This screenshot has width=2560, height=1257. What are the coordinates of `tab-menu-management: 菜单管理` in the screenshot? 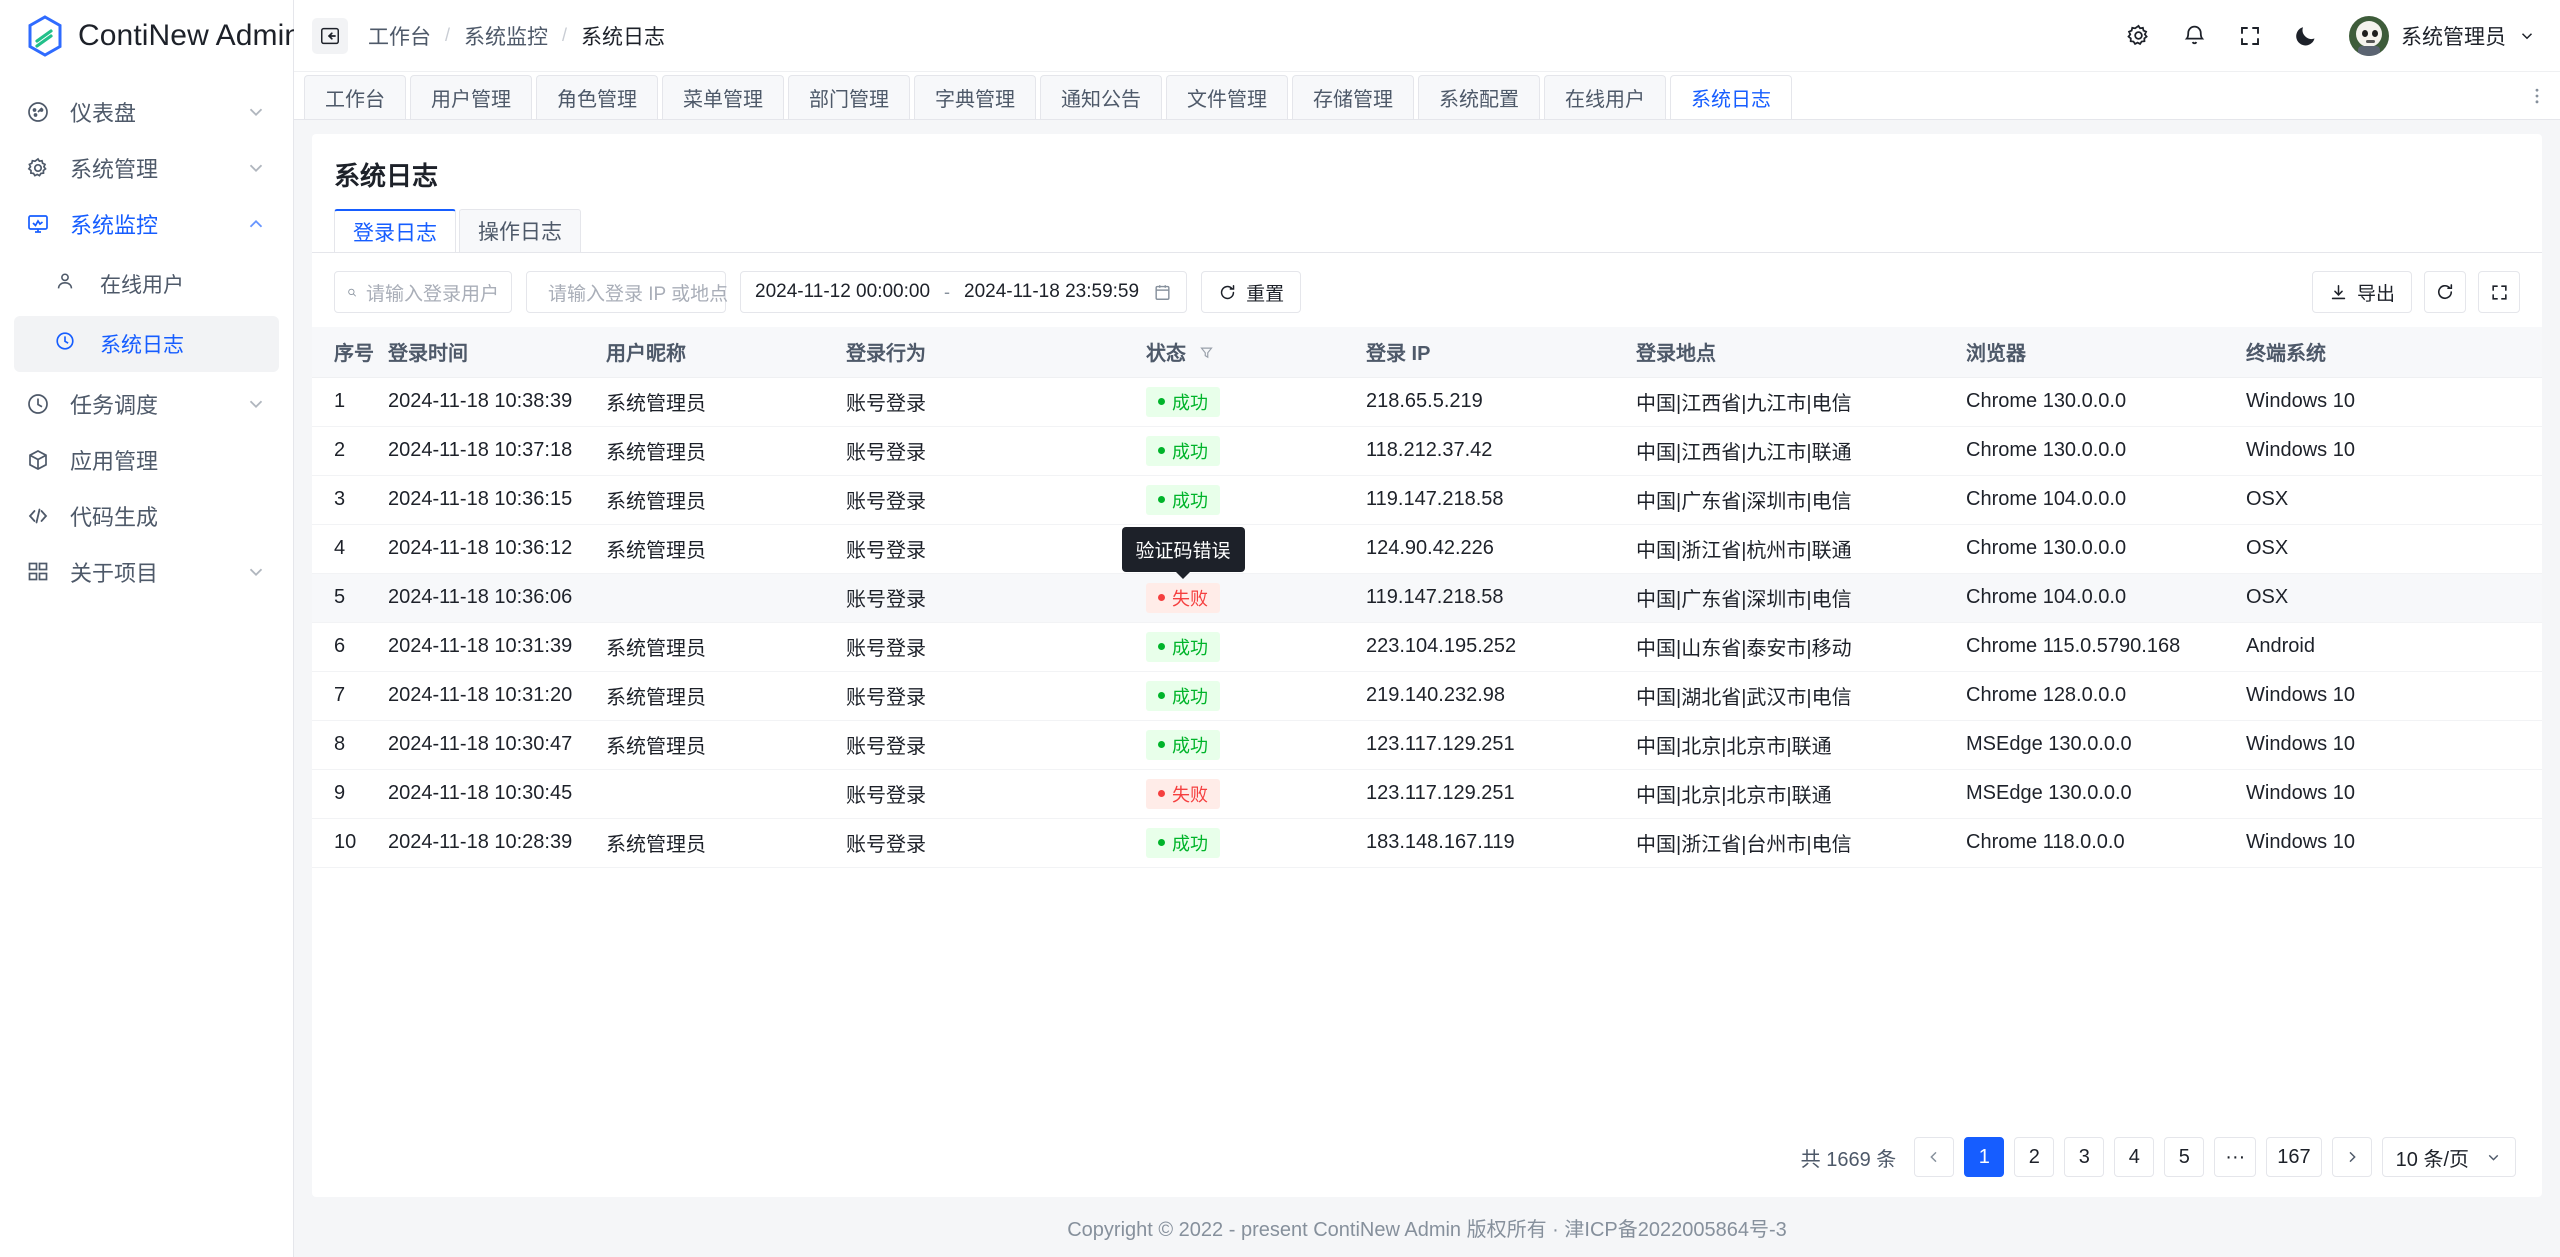 It's located at (723, 97).